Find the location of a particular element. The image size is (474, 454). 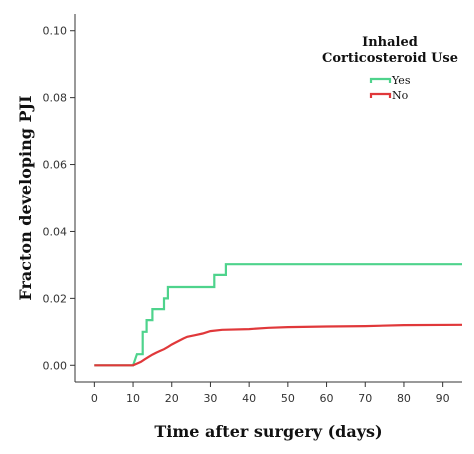

y-tick-label: 0.02 is located at coordinates (55, 298).